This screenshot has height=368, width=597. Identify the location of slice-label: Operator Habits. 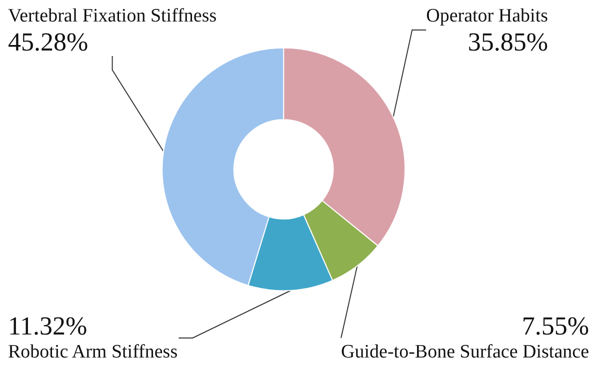
(487, 16).